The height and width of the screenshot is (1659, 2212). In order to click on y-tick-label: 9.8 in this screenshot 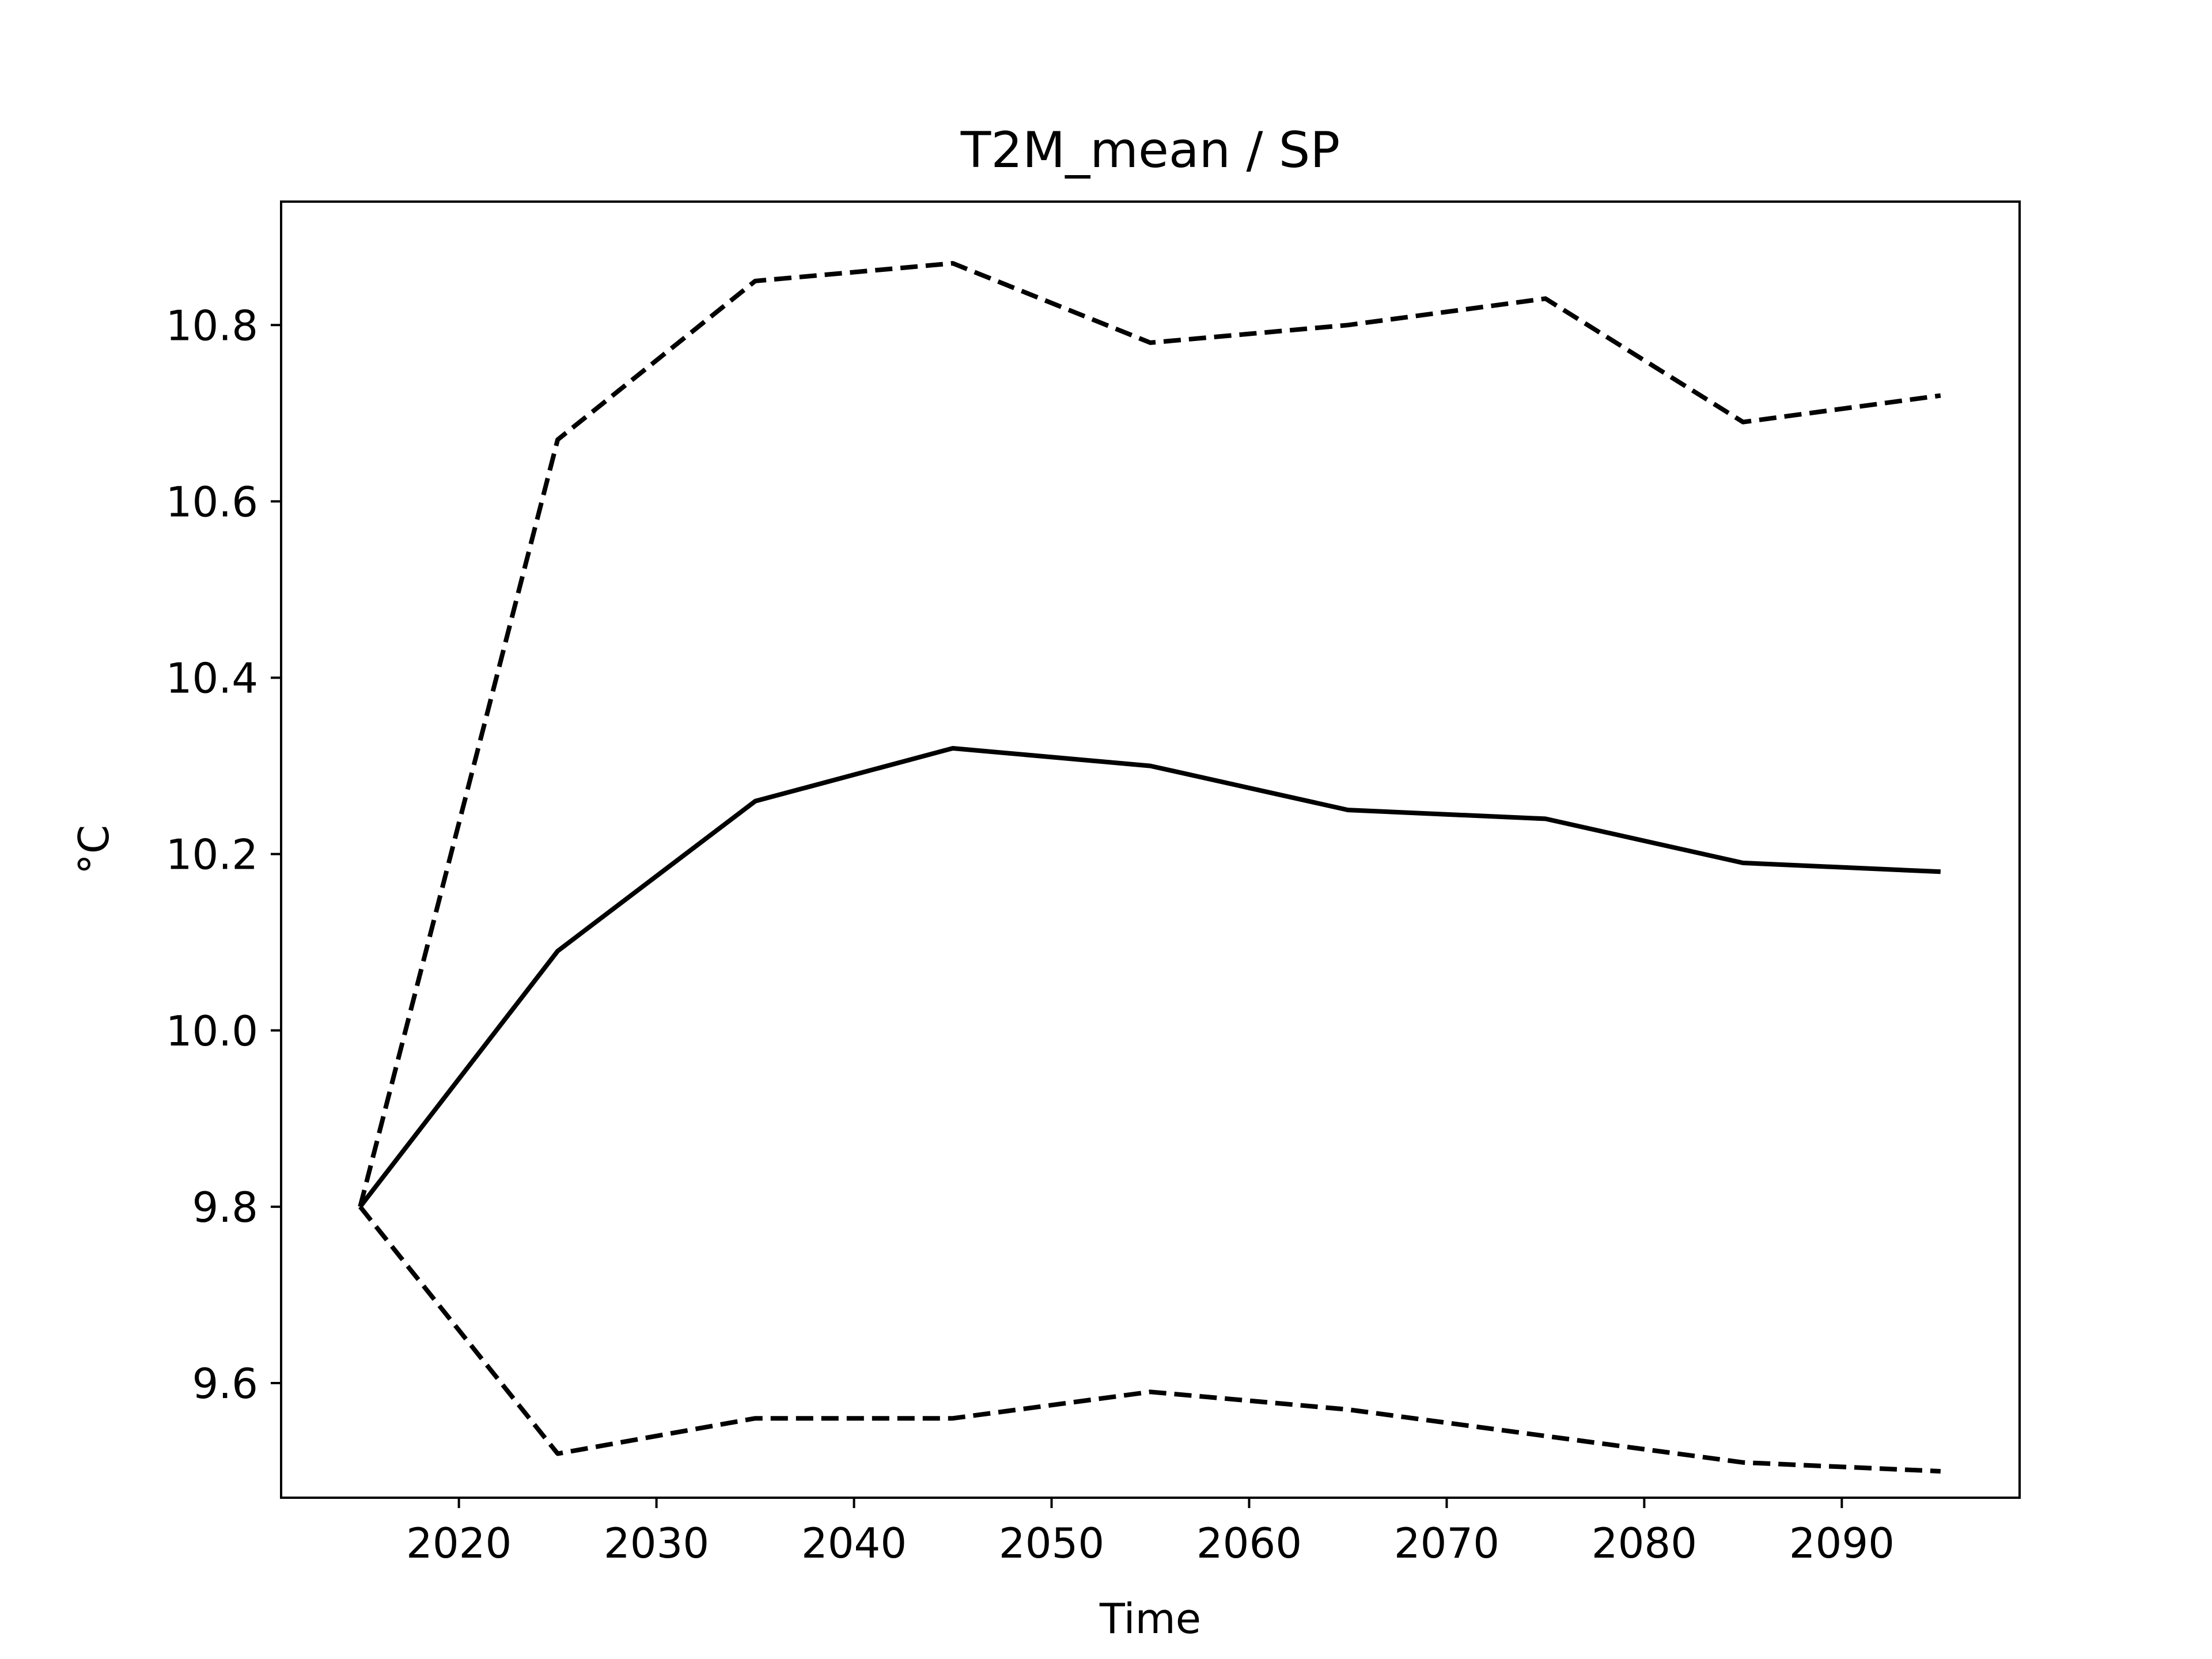, I will do `click(225, 1207)`.